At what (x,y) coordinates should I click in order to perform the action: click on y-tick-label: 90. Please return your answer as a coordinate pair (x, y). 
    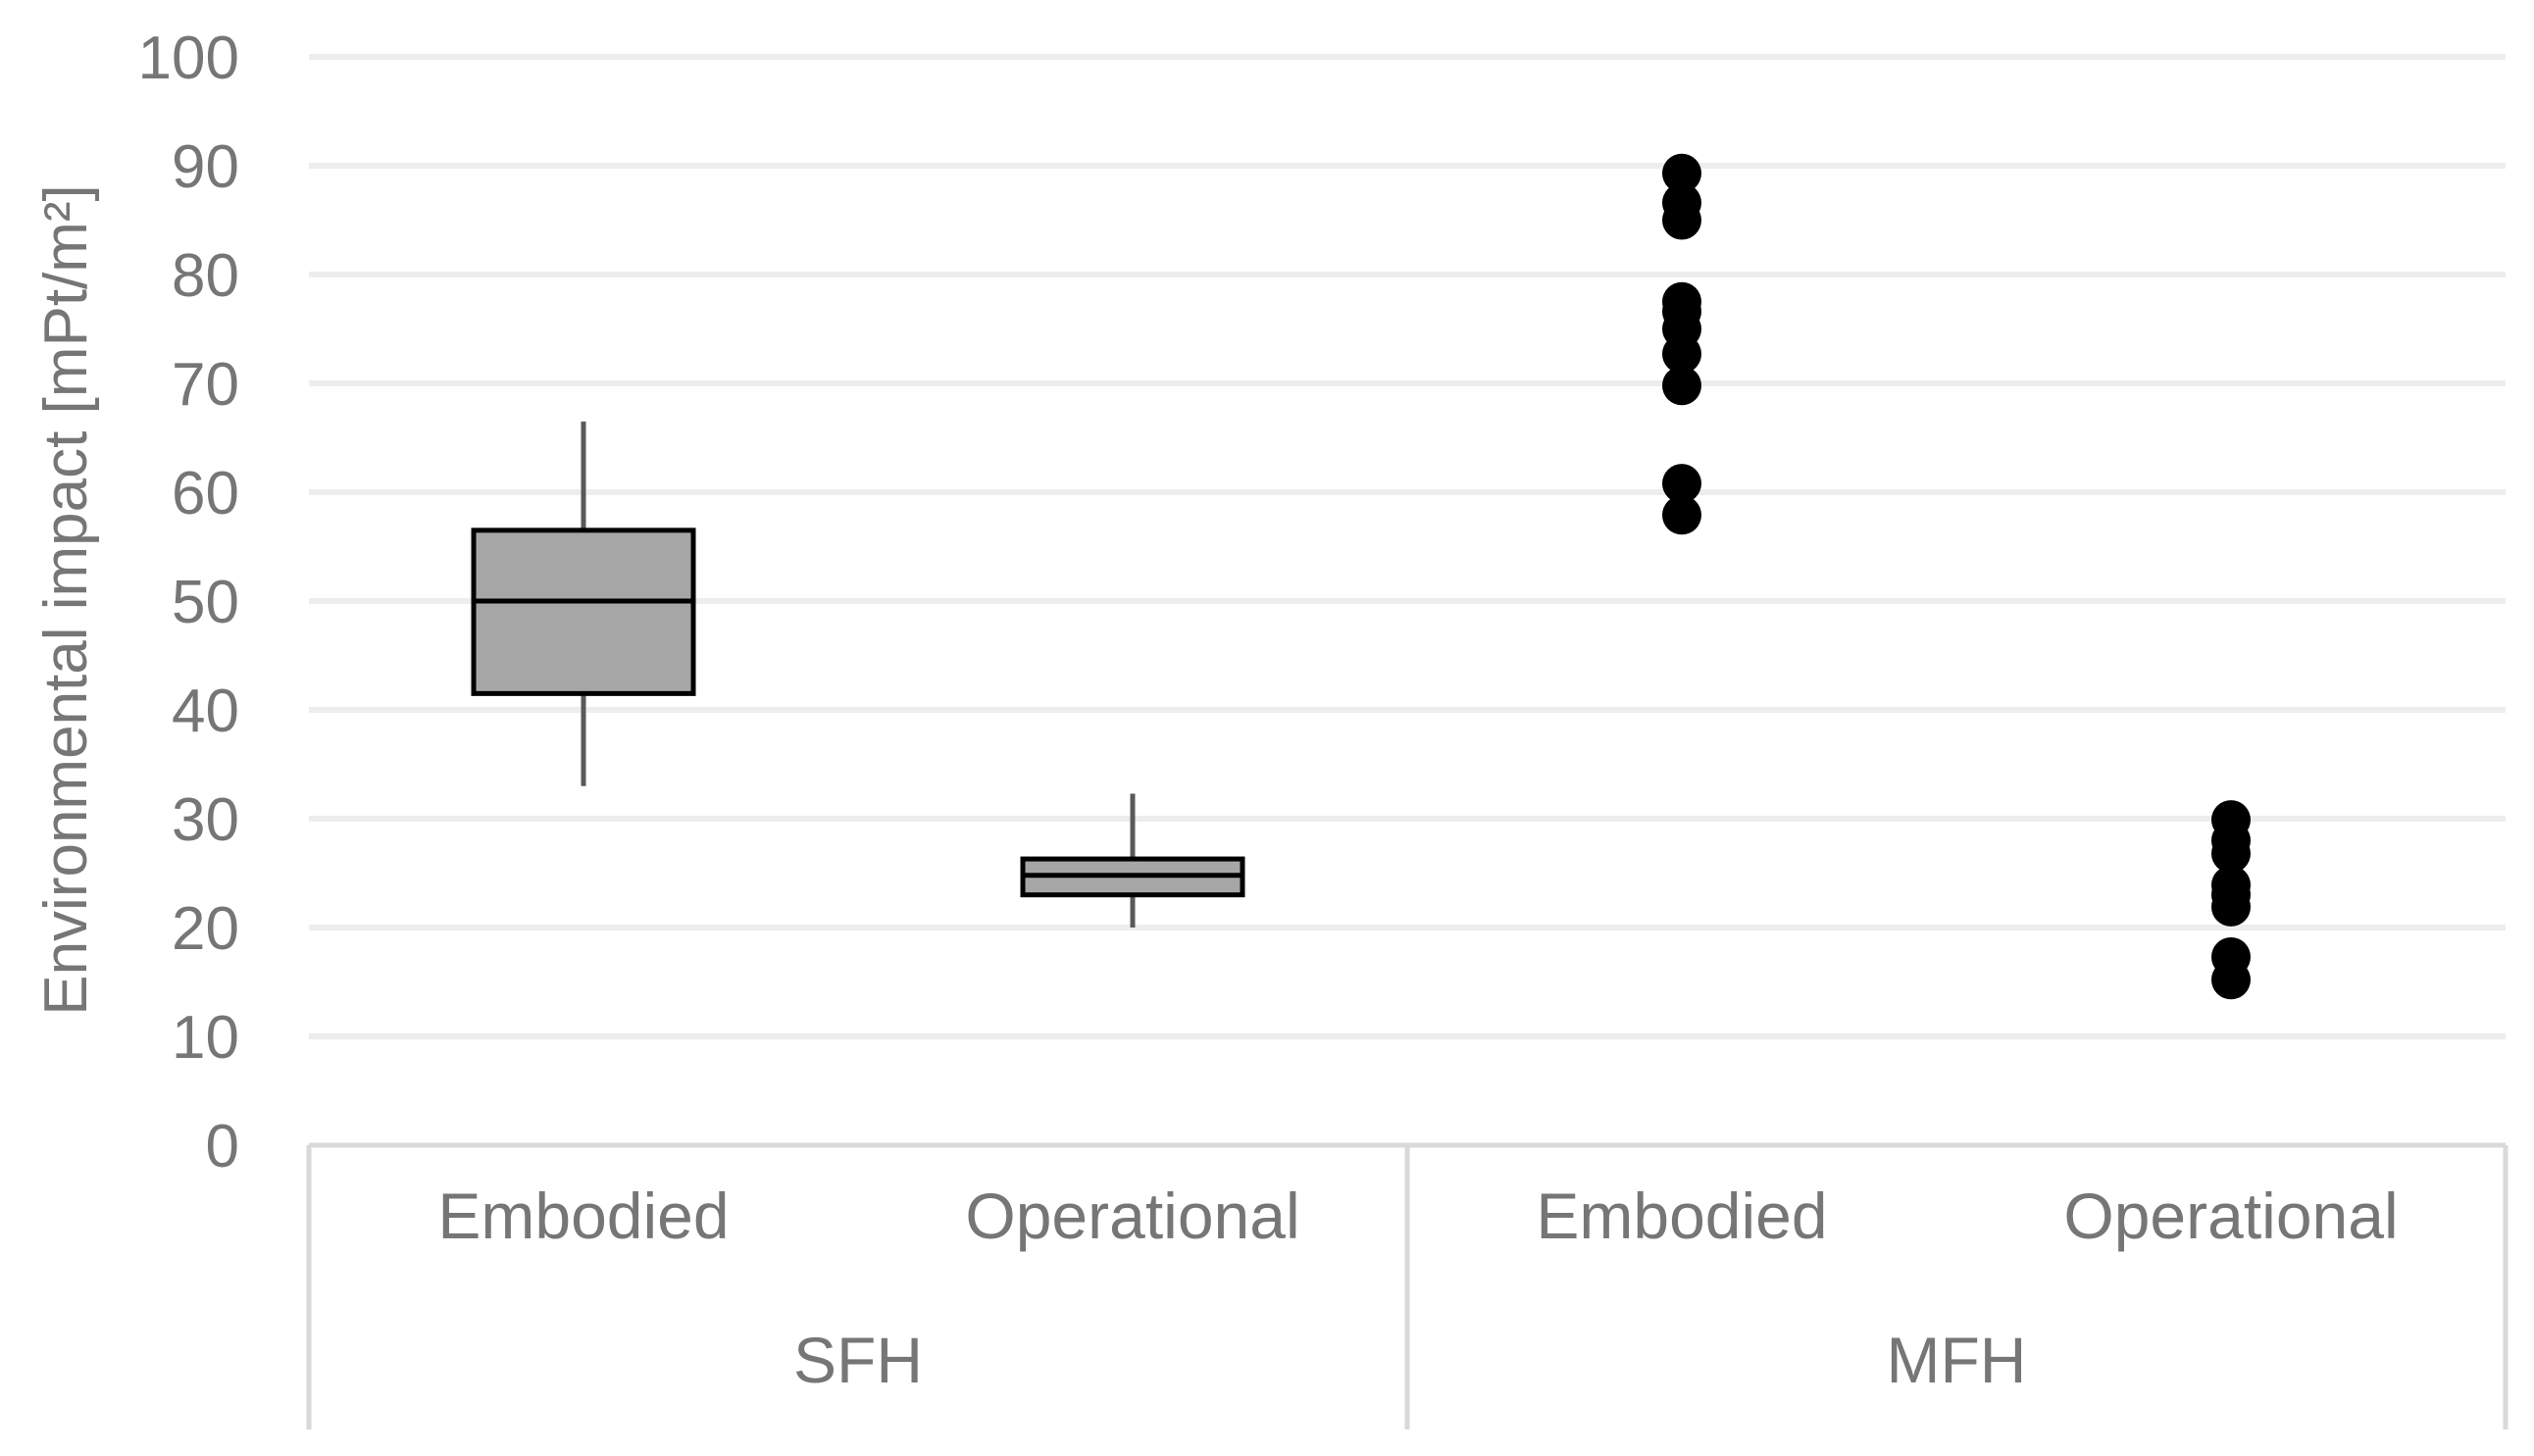
    Looking at the image, I should click on (205, 167).